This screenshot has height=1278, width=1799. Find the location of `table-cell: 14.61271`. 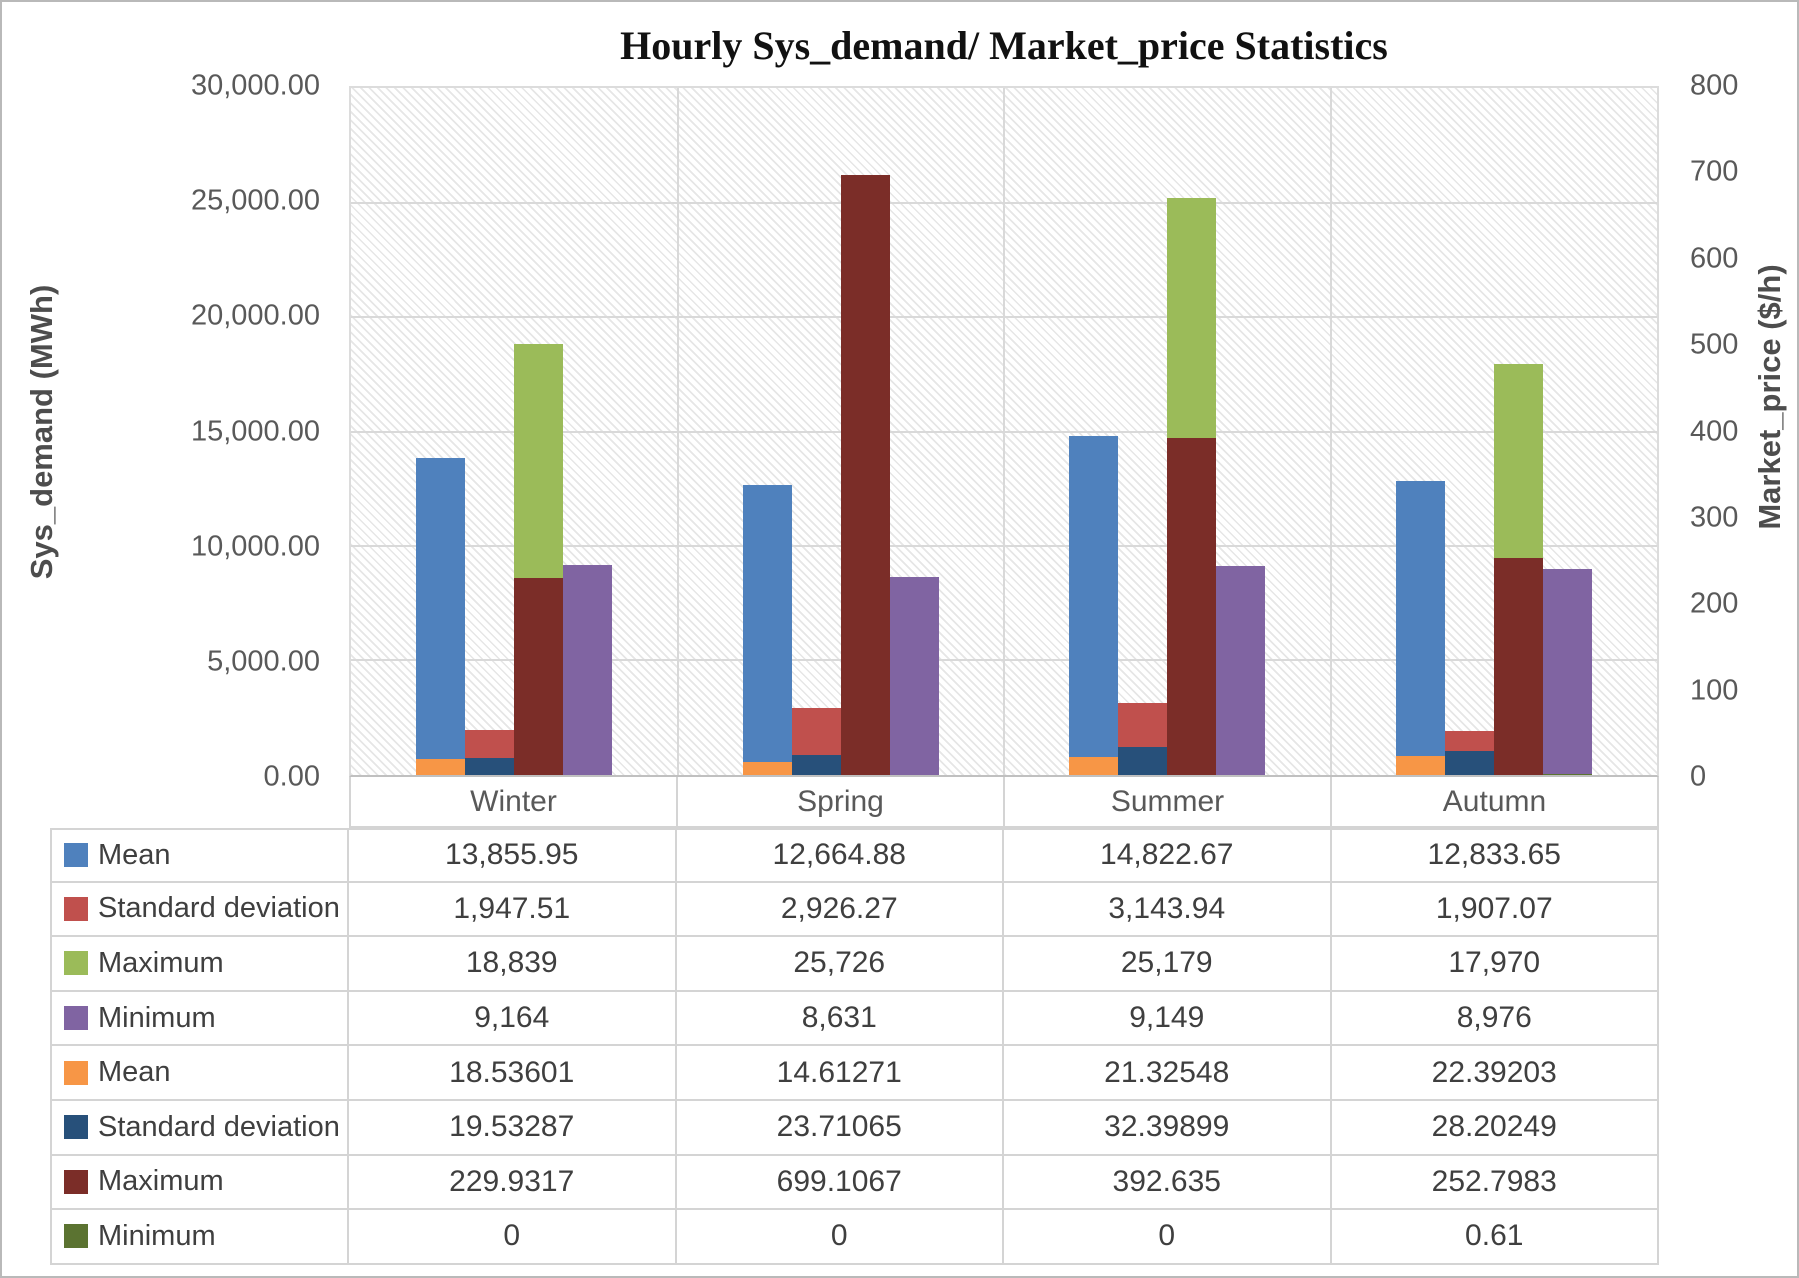

table-cell: 14.61271 is located at coordinates (840, 1072).